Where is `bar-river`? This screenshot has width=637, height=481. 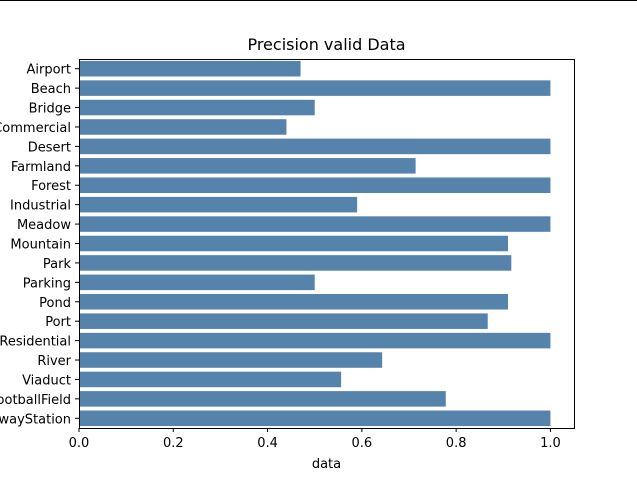
bar-river is located at coordinates (231, 360).